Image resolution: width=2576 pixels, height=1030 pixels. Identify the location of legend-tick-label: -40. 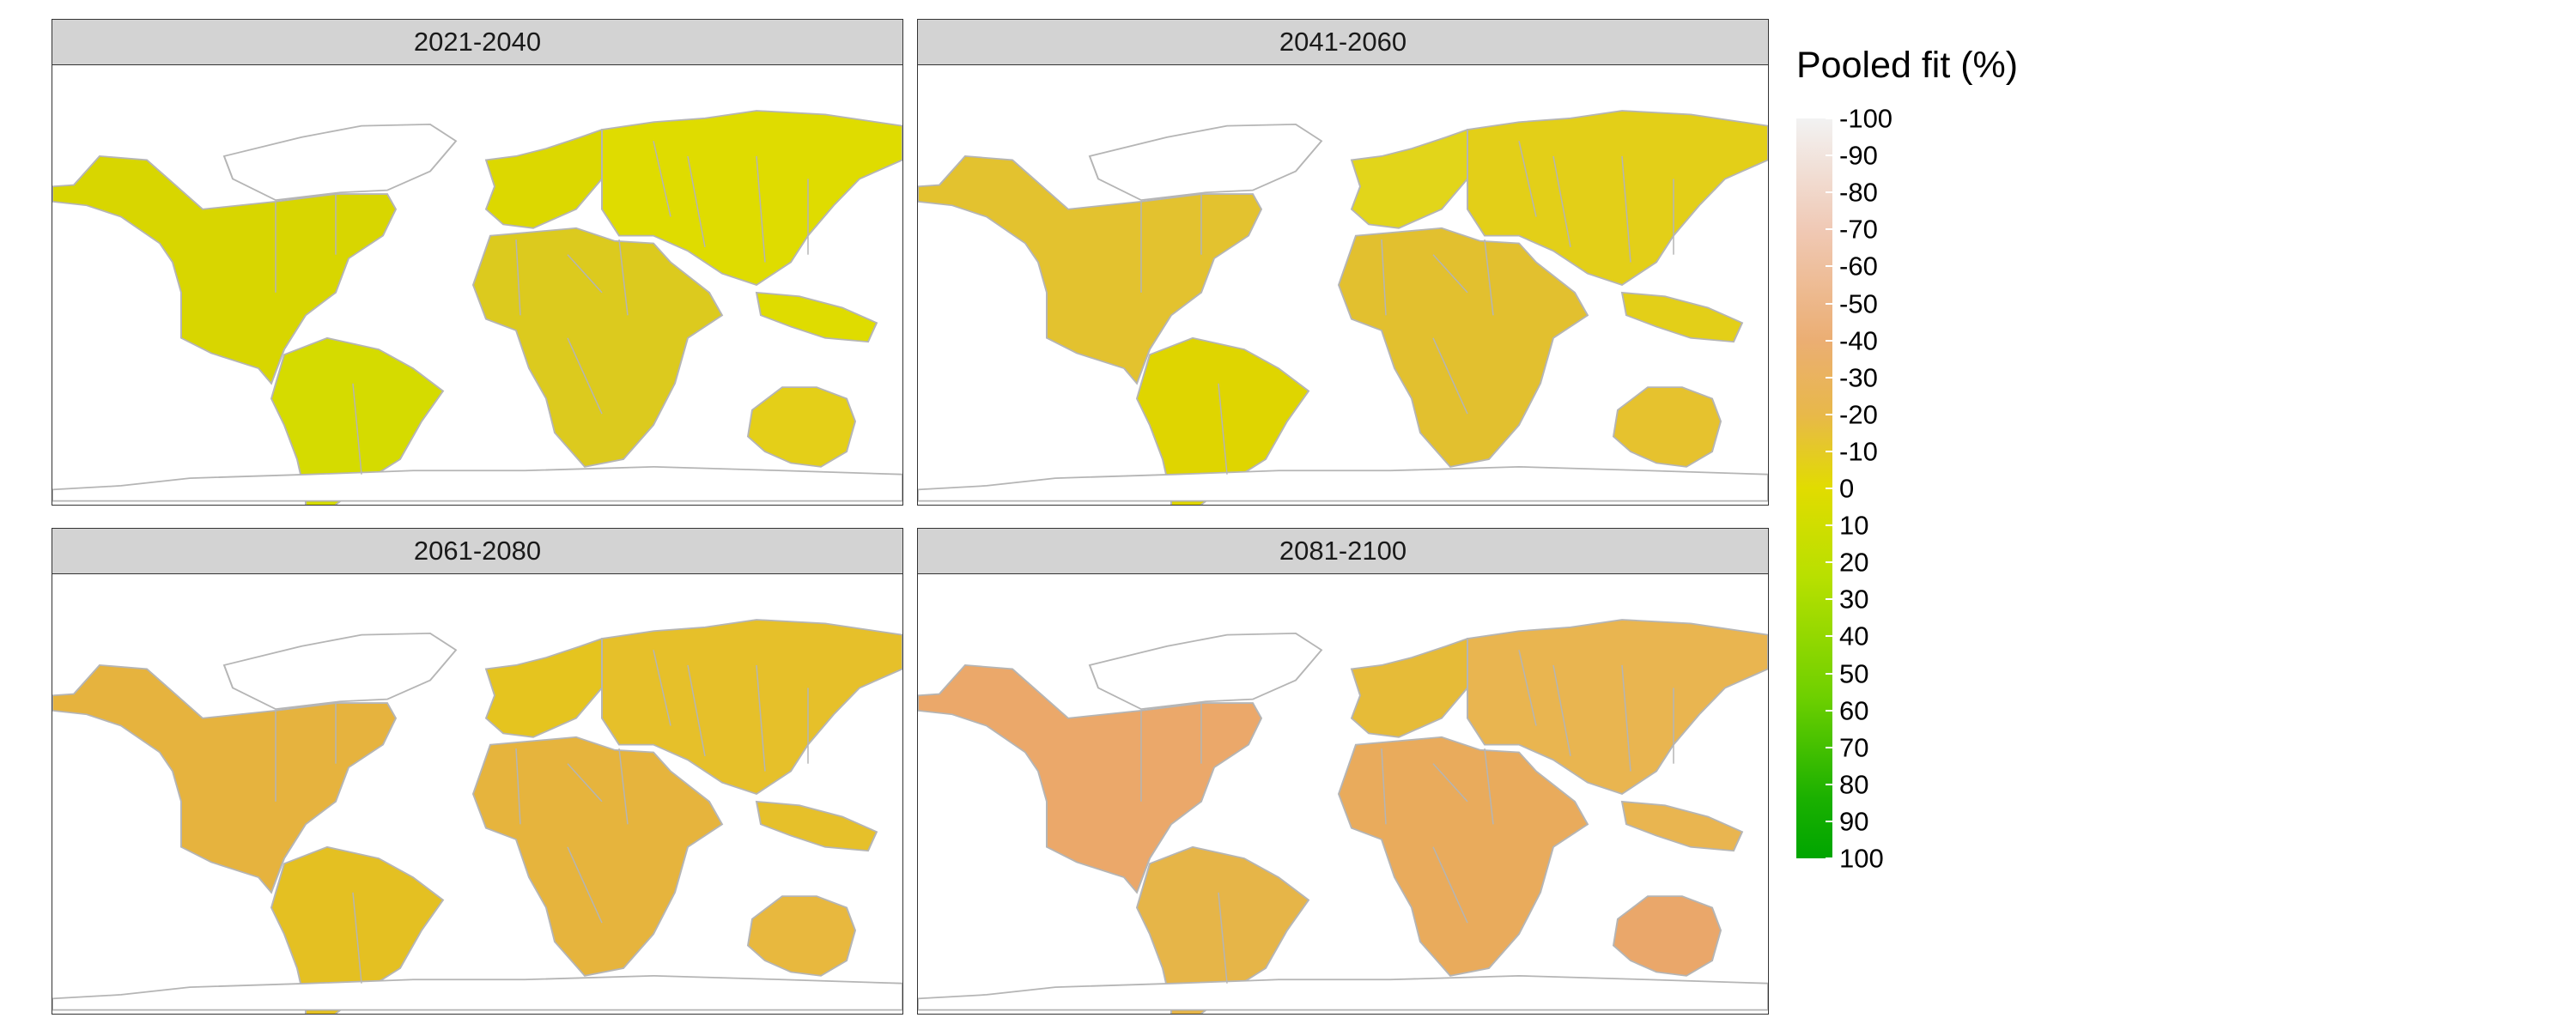
(1858, 340).